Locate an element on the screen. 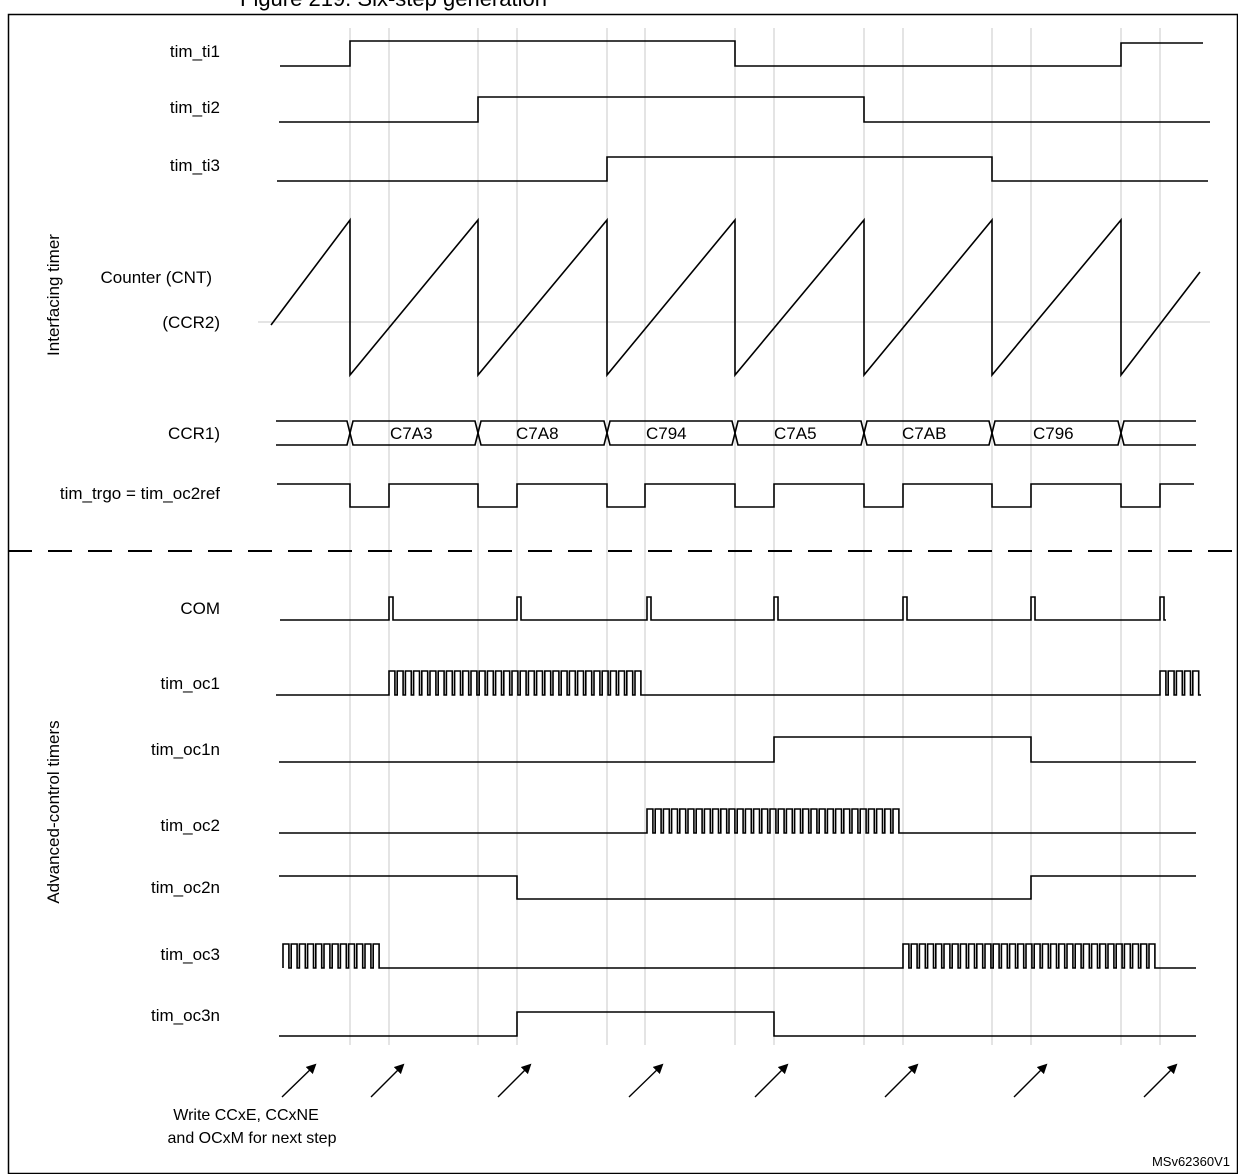  label-com: COM is located at coordinates (200, 608).